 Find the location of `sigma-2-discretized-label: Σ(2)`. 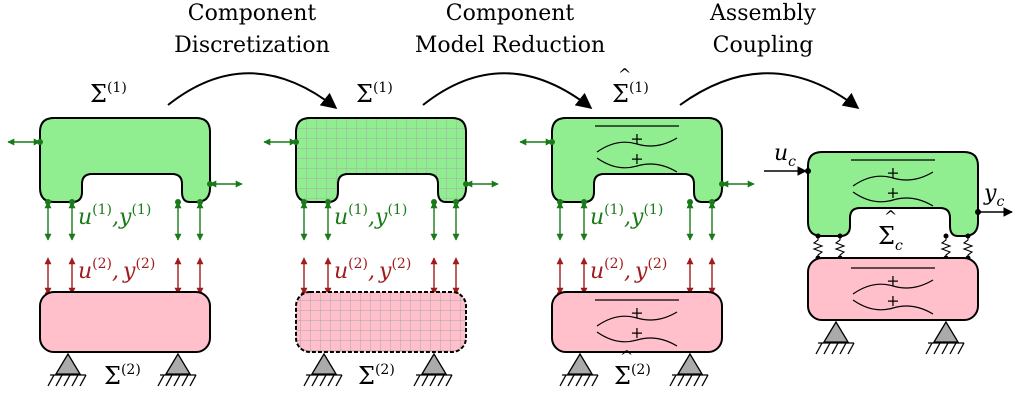

sigma-2-discretized-label: Σ(2) is located at coordinates (376, 376).